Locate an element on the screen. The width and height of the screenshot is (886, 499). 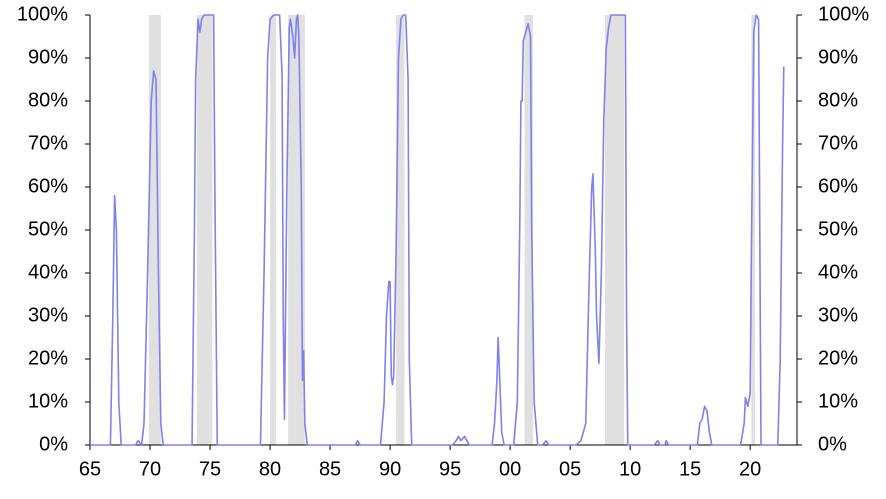
y2-tick-label: 60% is located at coordinates (838, 186).